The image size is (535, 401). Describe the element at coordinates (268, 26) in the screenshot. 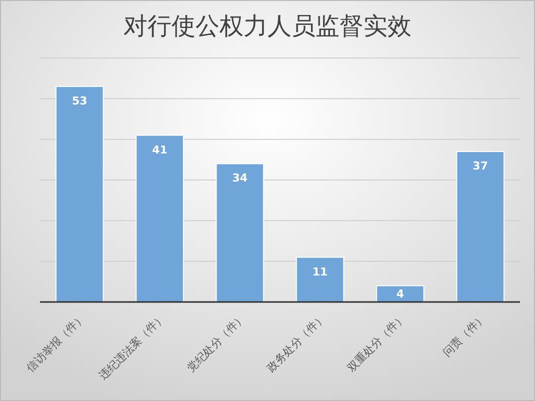

I see `chart-title: 对行使公权力人员监督实效` at that location.